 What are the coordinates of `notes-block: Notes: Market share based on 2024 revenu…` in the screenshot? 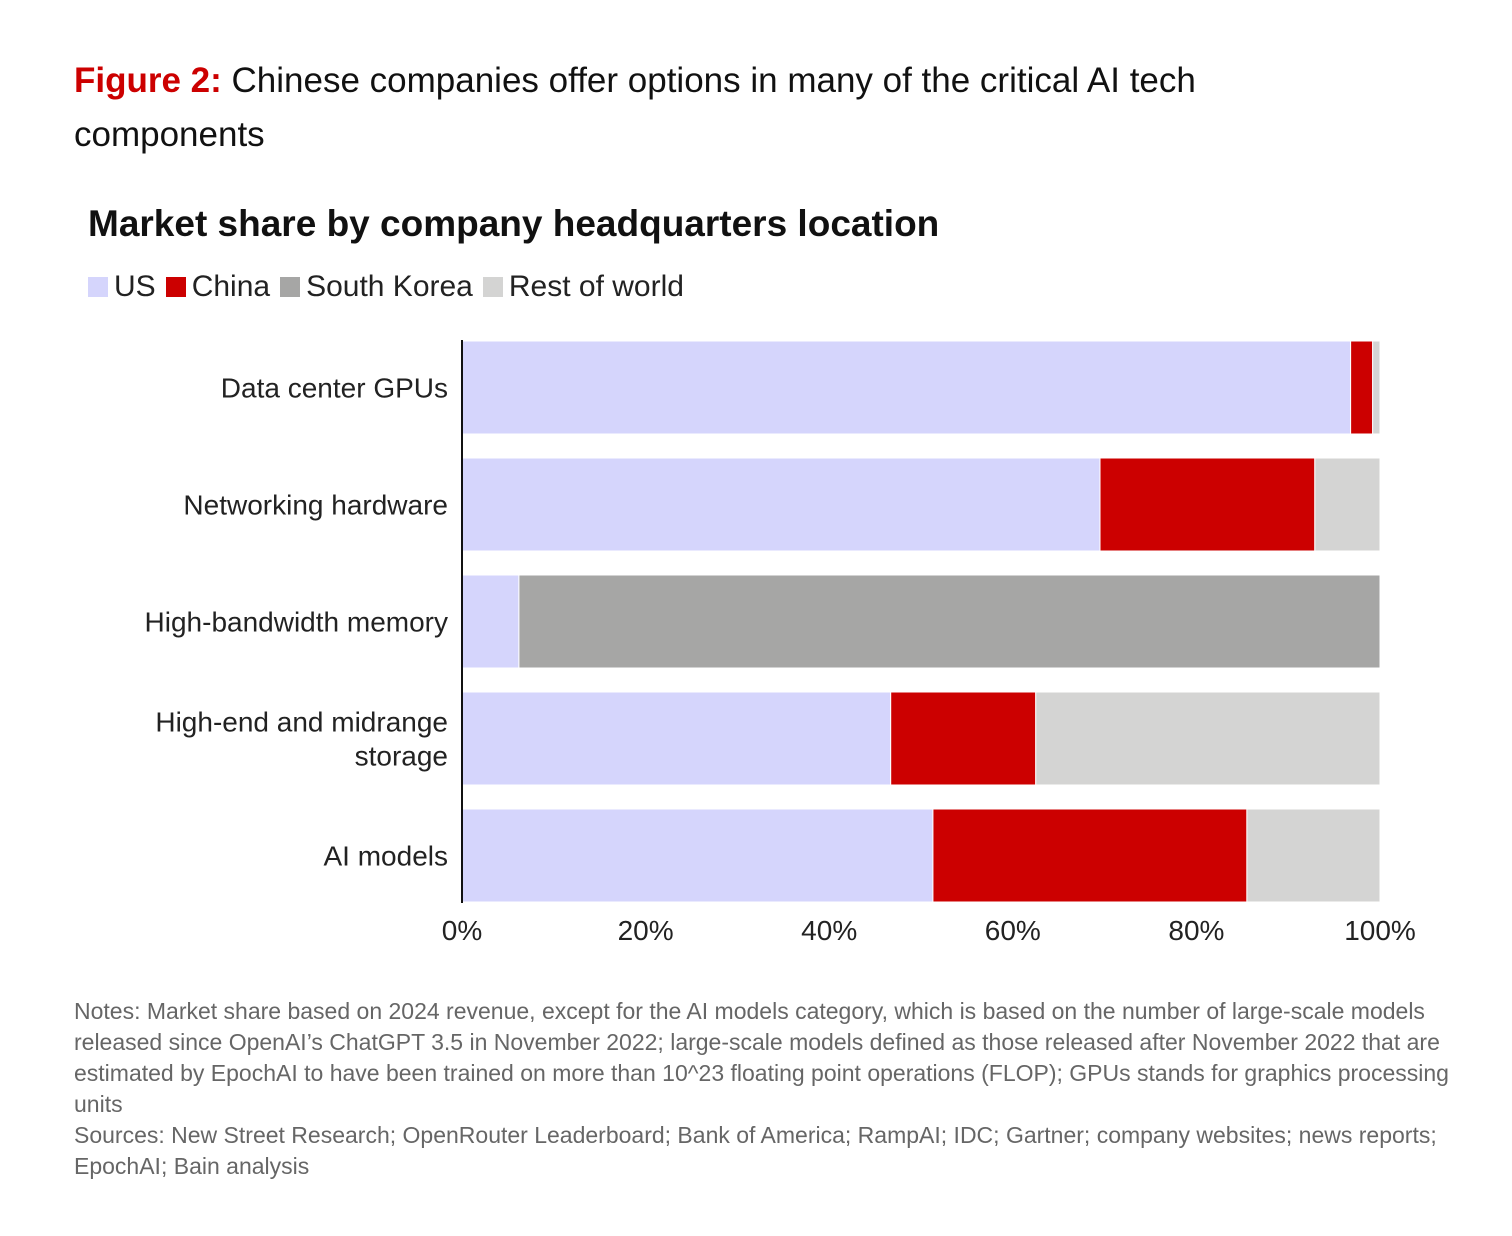 It's located at (764, 1089).